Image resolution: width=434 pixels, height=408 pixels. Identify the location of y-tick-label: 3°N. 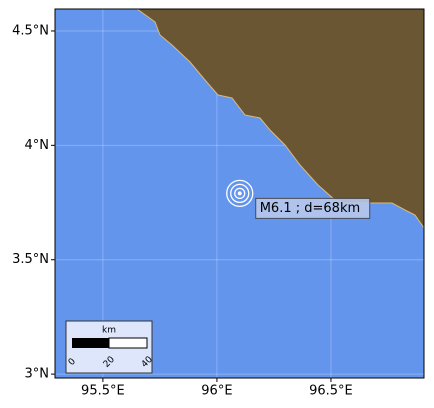
(37, 374).